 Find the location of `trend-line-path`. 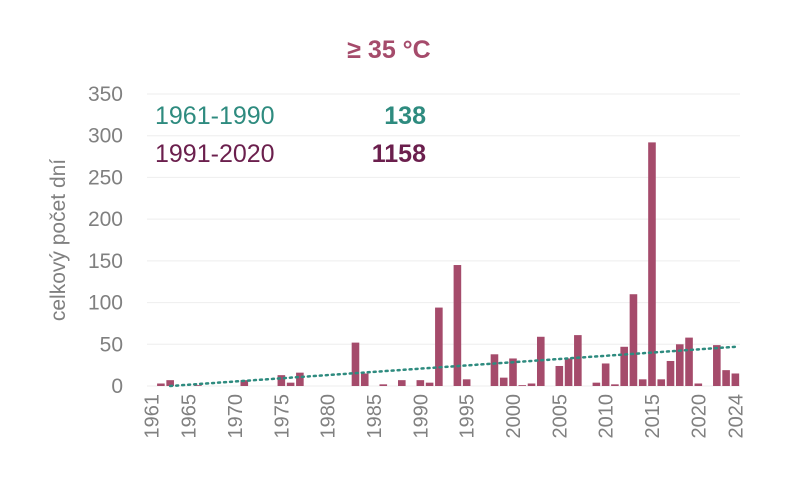

trend-line-path is located at coordinates (452, 366).